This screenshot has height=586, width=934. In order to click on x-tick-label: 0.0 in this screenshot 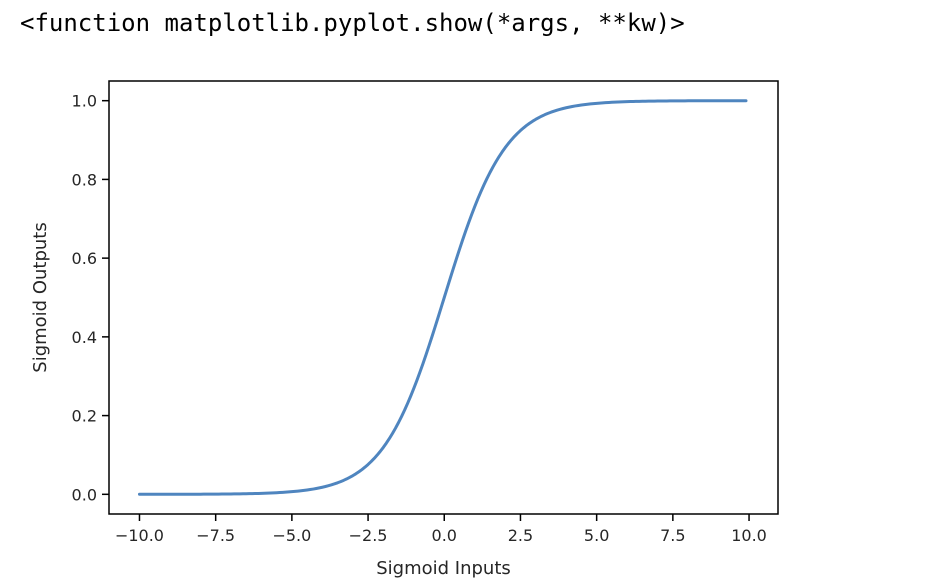, I will do `click(444, 535)`.